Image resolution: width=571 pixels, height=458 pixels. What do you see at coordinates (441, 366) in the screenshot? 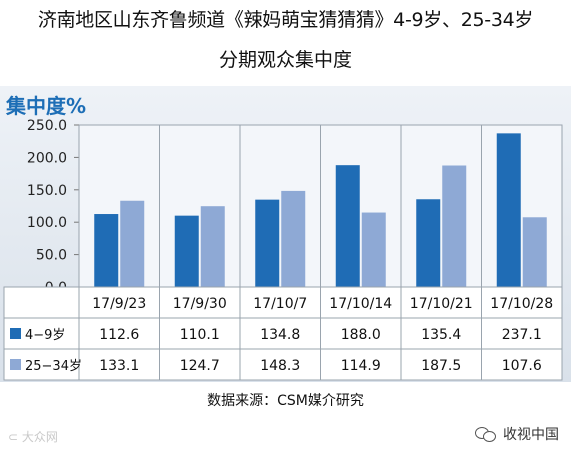
I see `data-label: 187.5` at bounding box center [441, 366].